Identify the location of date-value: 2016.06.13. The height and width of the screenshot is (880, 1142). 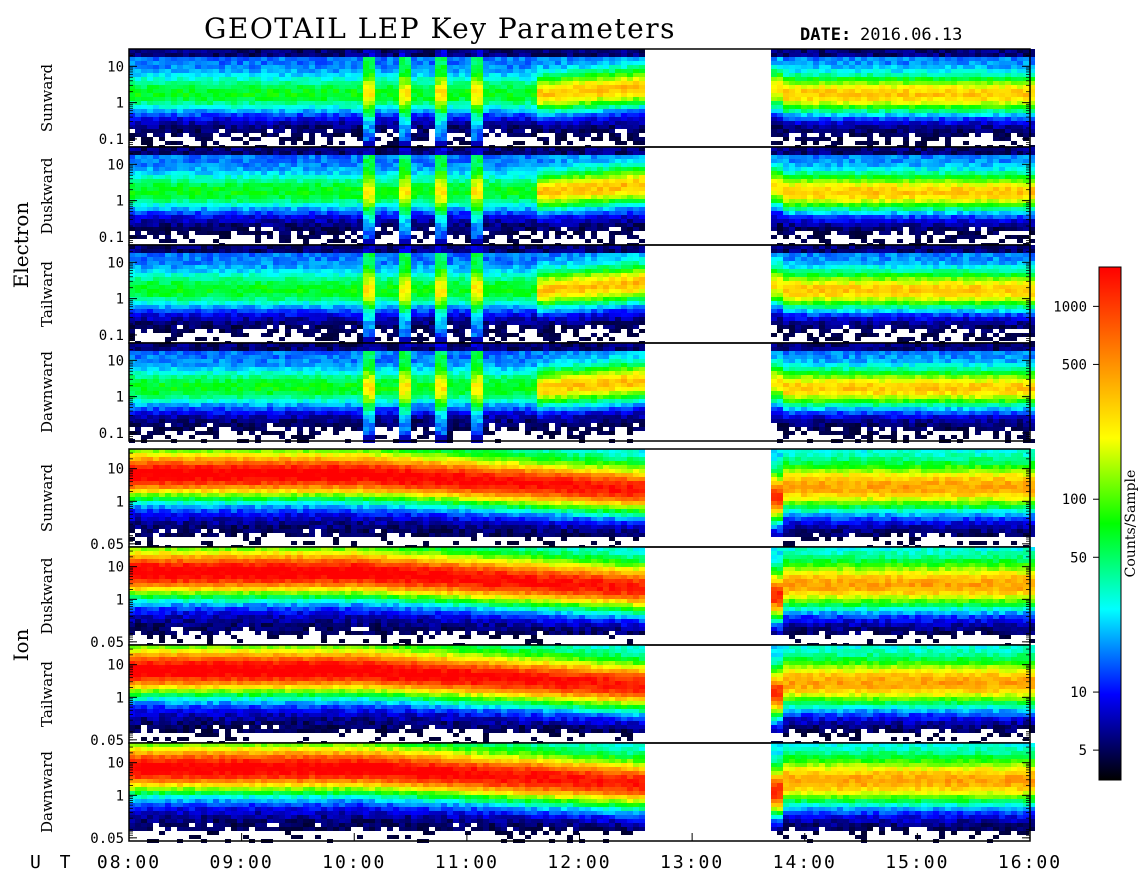
(911, 35).